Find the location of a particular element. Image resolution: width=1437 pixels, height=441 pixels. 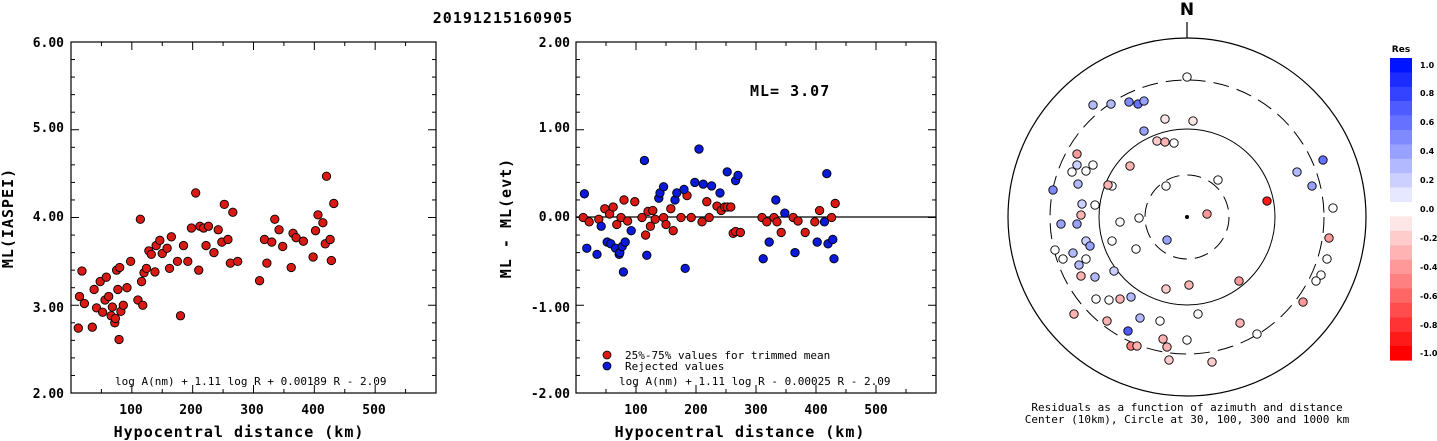

left-ytick-6: 6.00 is located at coordinates (48, 43).